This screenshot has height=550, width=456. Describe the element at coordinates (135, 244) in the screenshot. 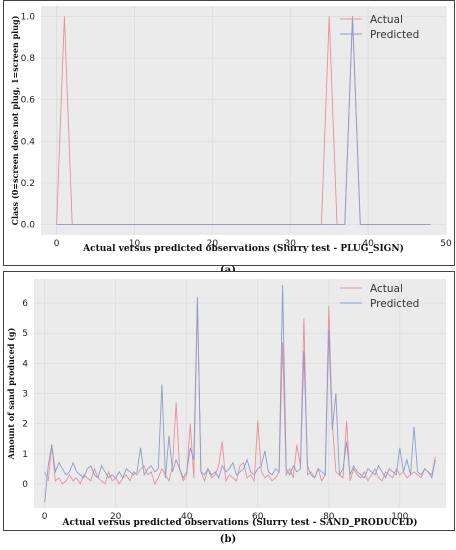

I see `x-tick-label: 10` at that location.